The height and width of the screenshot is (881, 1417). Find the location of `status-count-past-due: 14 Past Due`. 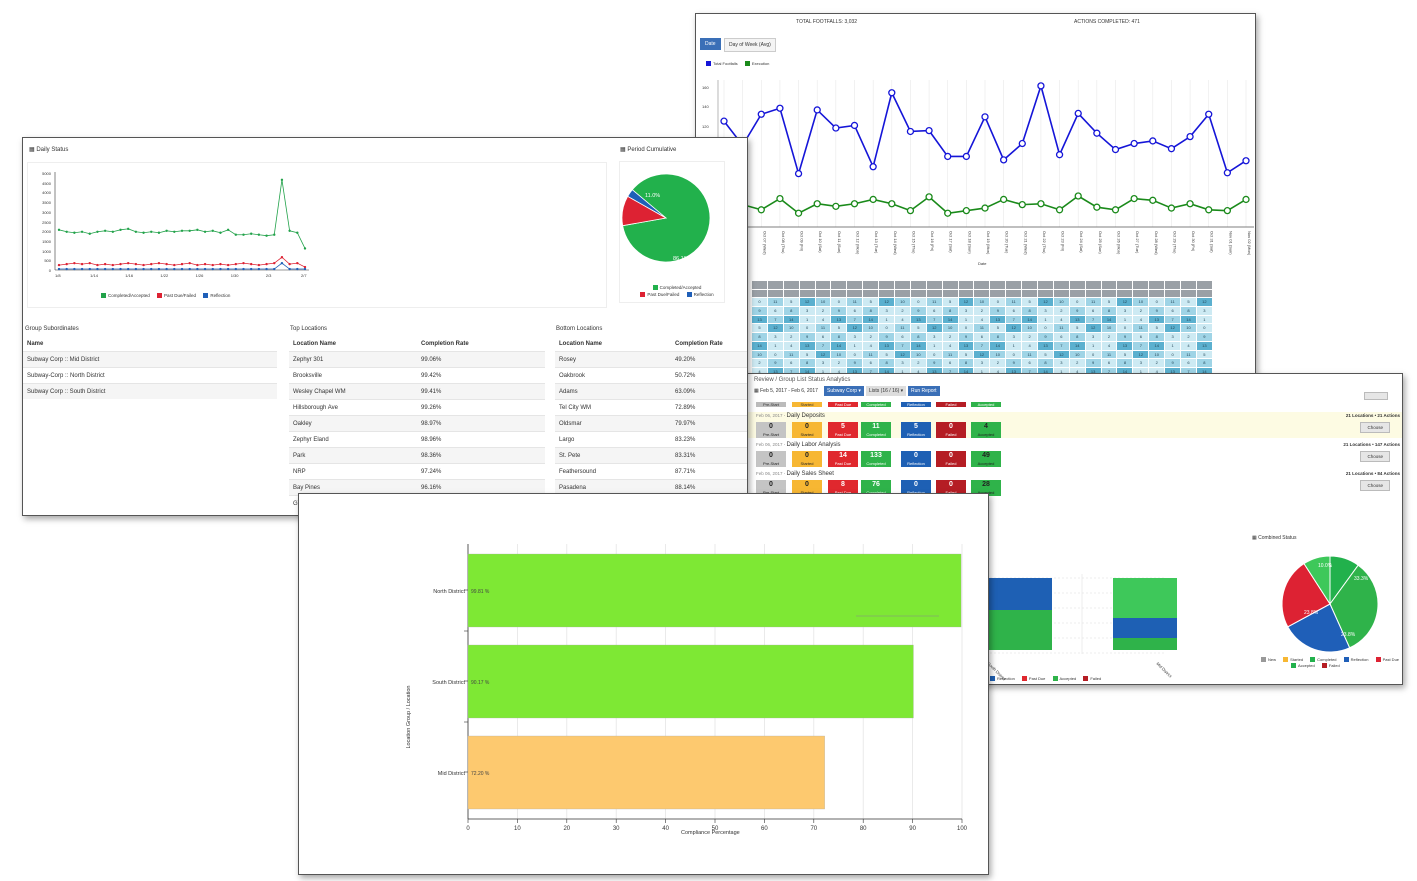

status-count-past-due: 14 Past Due is located at coordinates (843, 459).